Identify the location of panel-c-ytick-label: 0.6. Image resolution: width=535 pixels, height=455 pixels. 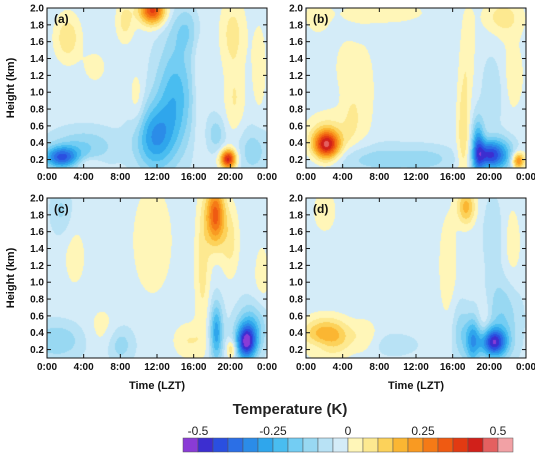
(37, 316).